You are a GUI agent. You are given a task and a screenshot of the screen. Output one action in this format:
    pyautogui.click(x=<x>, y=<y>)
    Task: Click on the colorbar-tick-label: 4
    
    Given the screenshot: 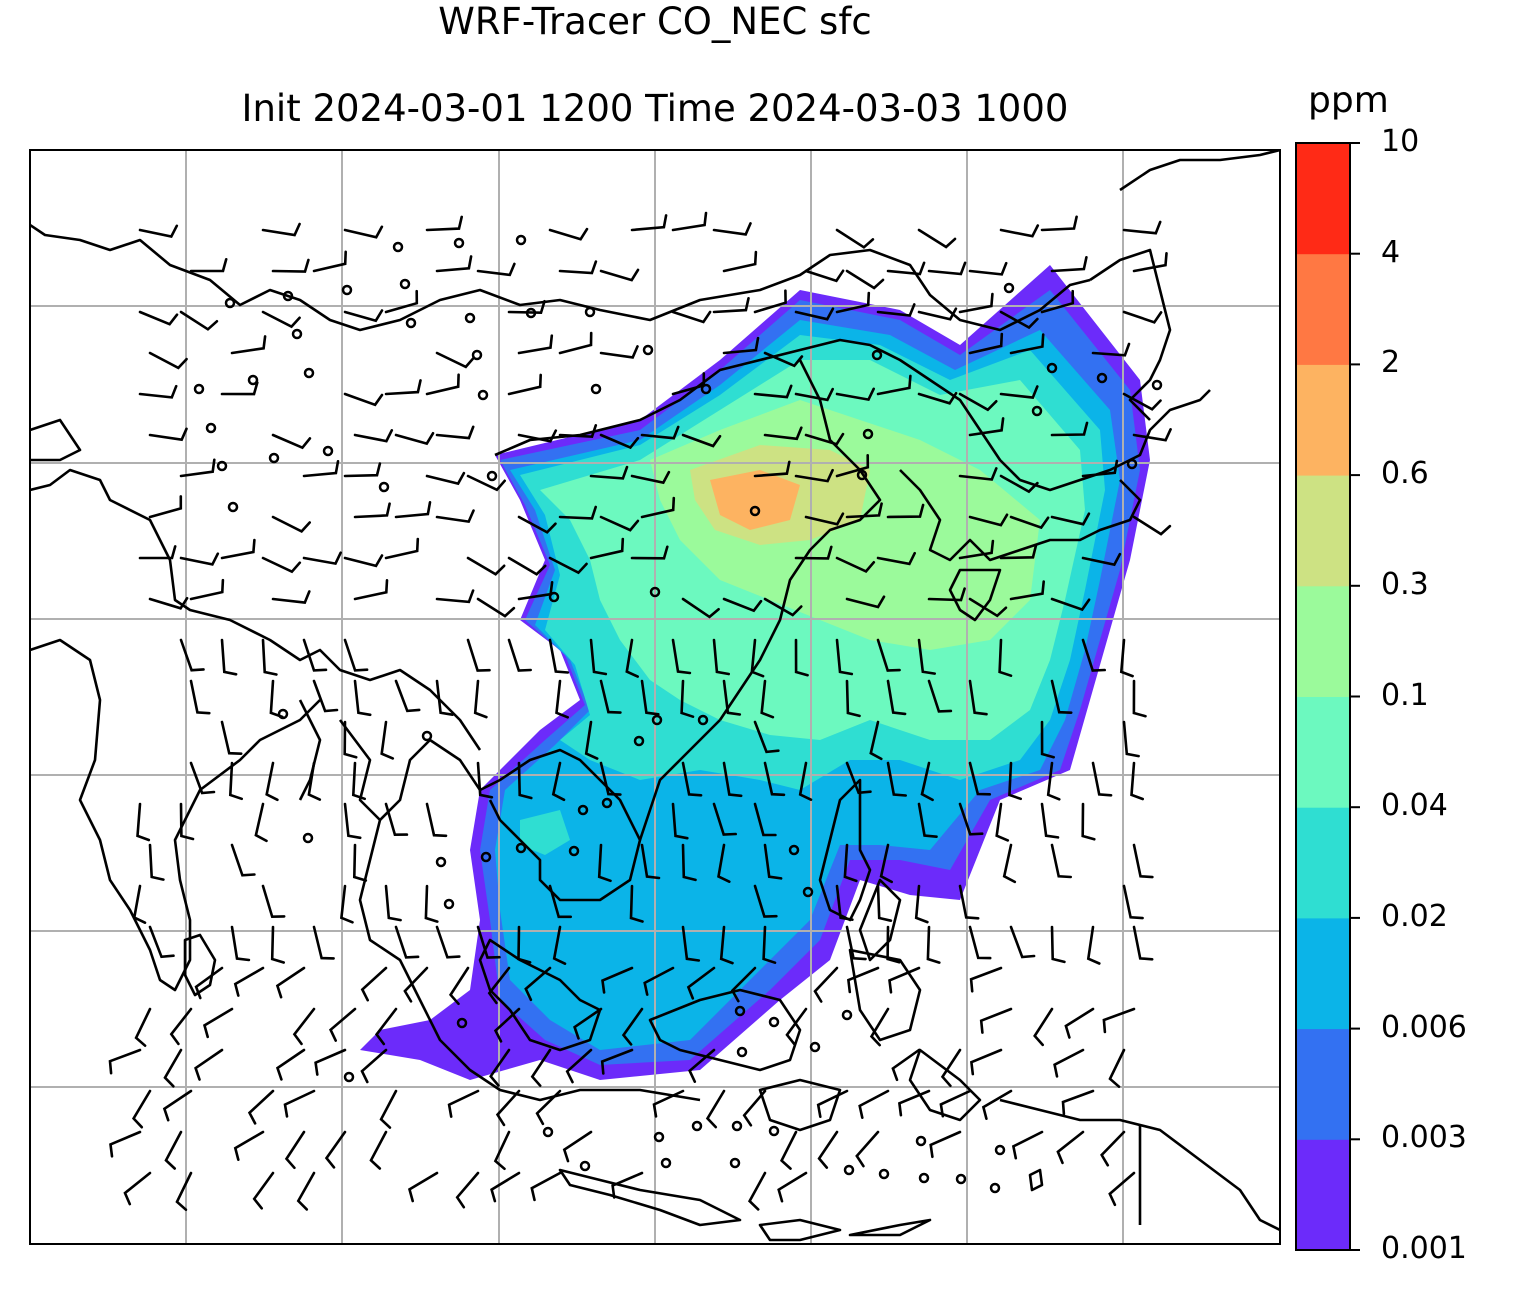 What is the action you would take?
    pyautogui.click(x=1391, y=252)
    